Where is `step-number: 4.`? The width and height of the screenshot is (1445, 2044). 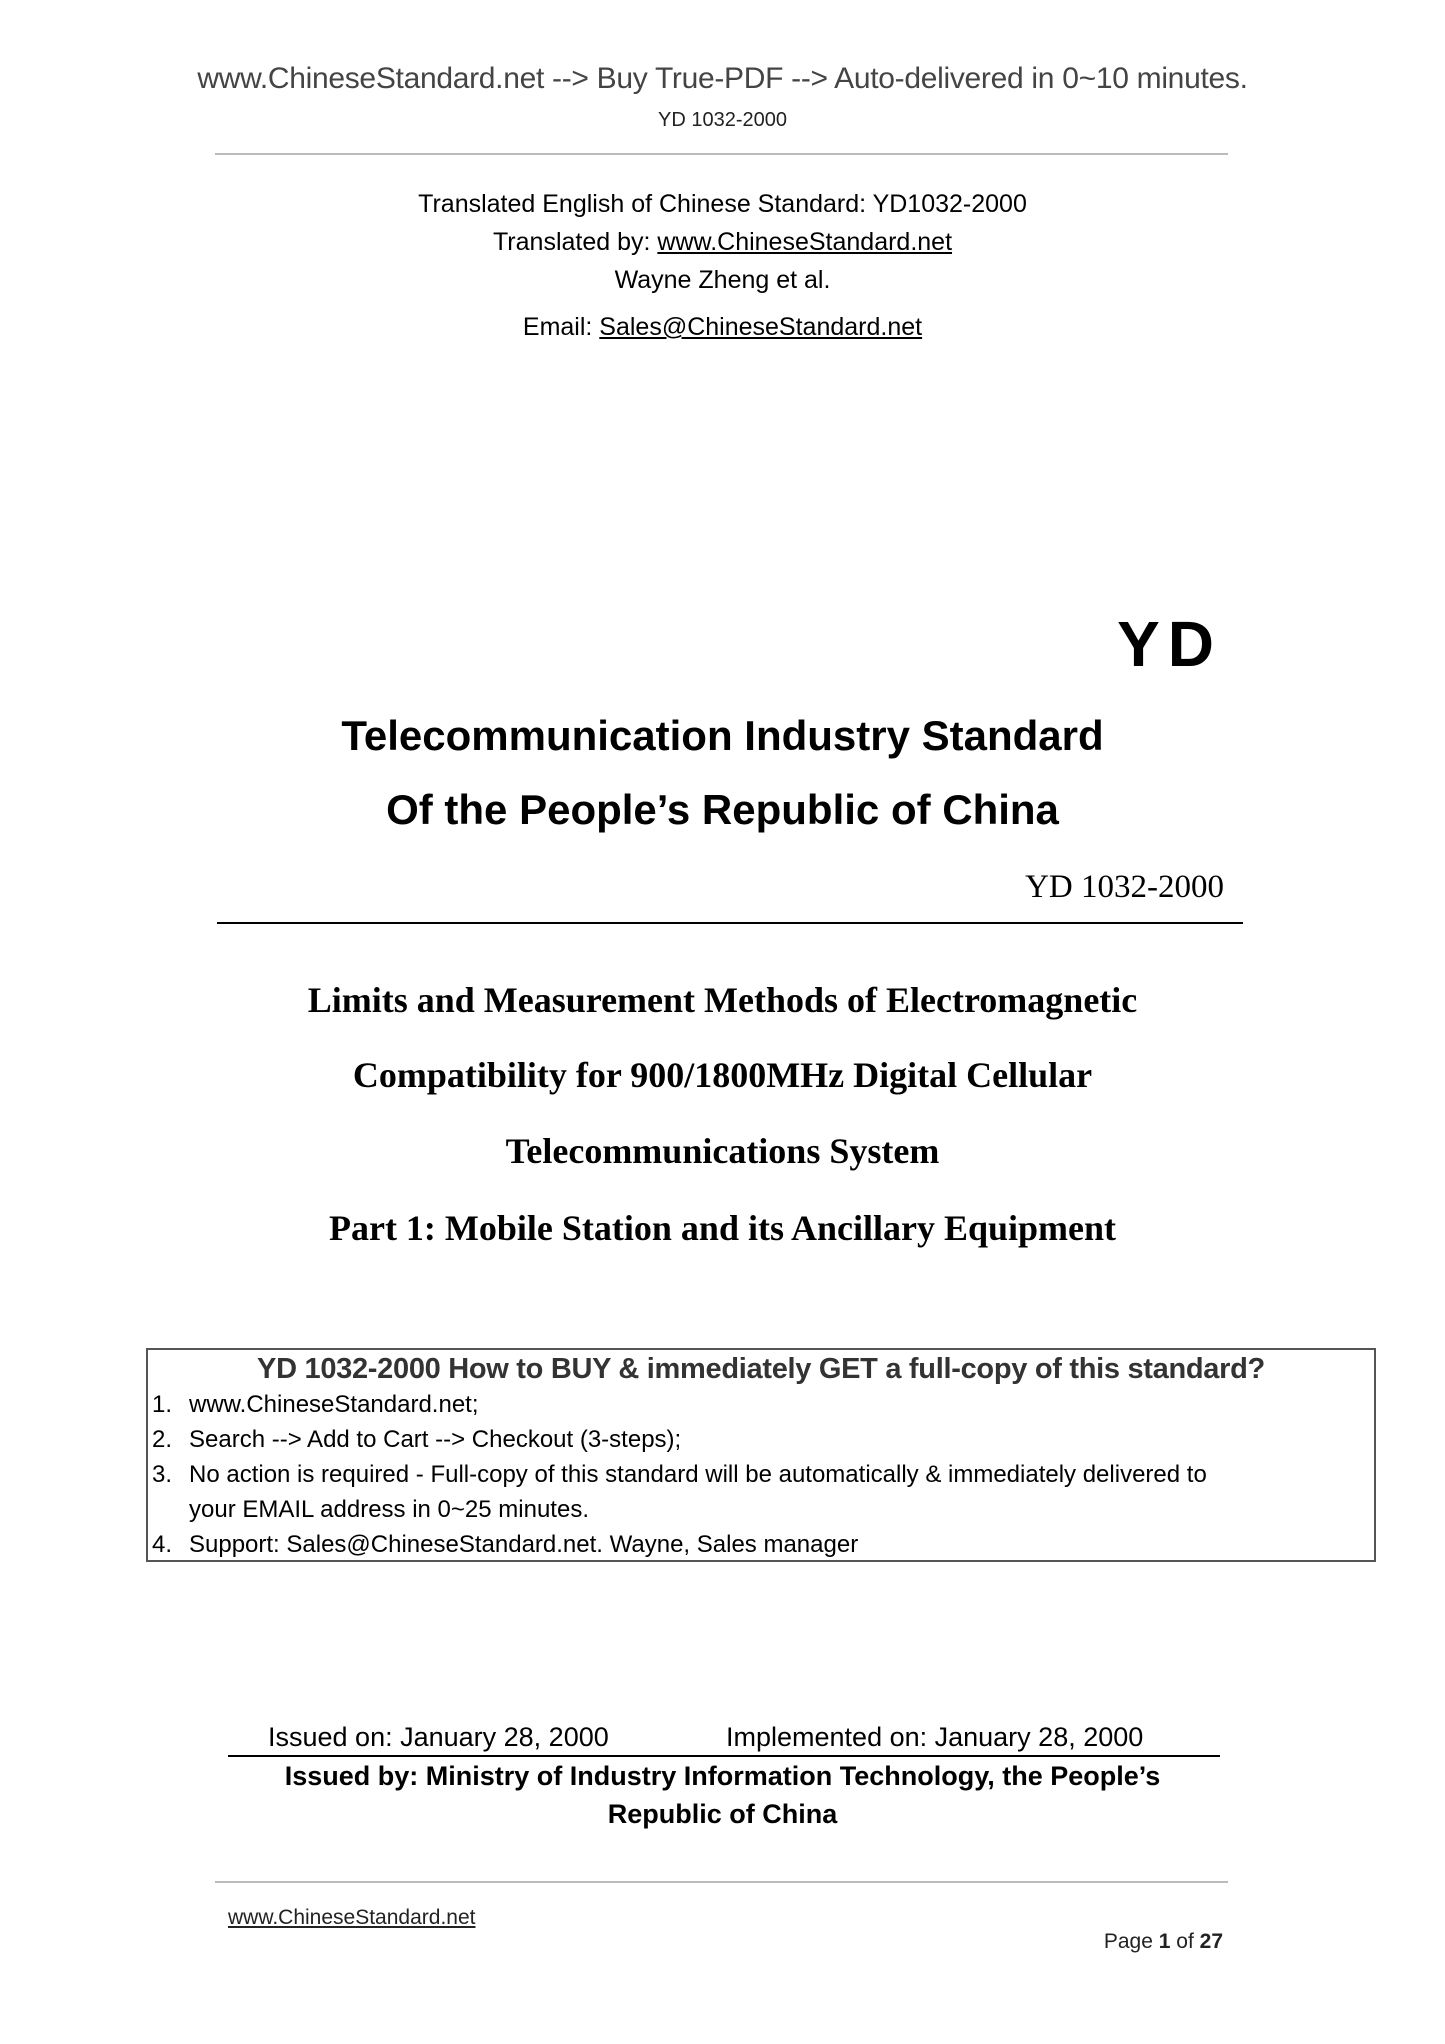
step-number: 4. is located at coordinates (162, 1544).